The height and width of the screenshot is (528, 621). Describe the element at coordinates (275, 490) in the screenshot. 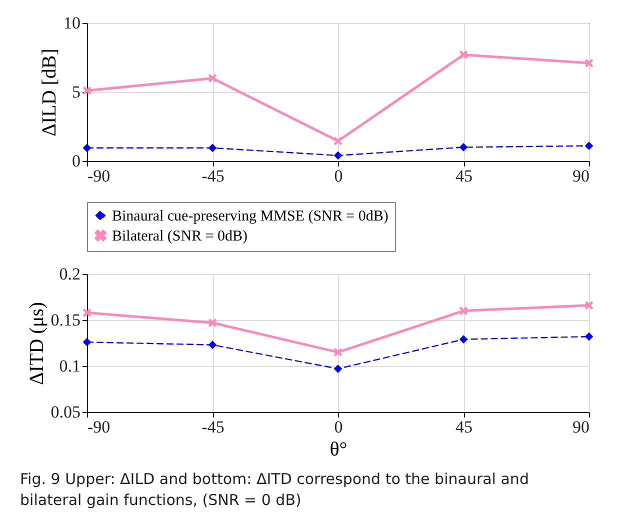

I see `caption: Fig. 9 Upper: ΔILD and bottom: ΔITD correspond to the binaural and bilateral gain functions, (SNR = 0 dB)` at that location.